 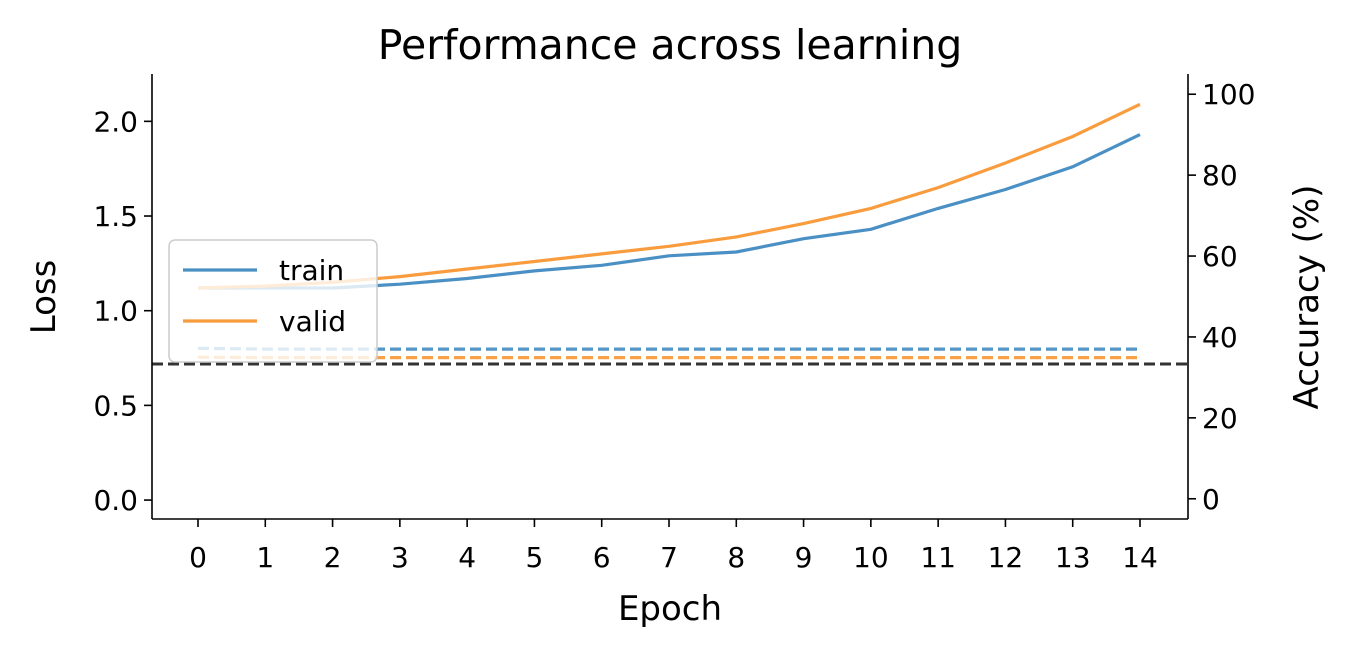 I want to click on y2-tick-label: 20, so click(x=1220, y=418).